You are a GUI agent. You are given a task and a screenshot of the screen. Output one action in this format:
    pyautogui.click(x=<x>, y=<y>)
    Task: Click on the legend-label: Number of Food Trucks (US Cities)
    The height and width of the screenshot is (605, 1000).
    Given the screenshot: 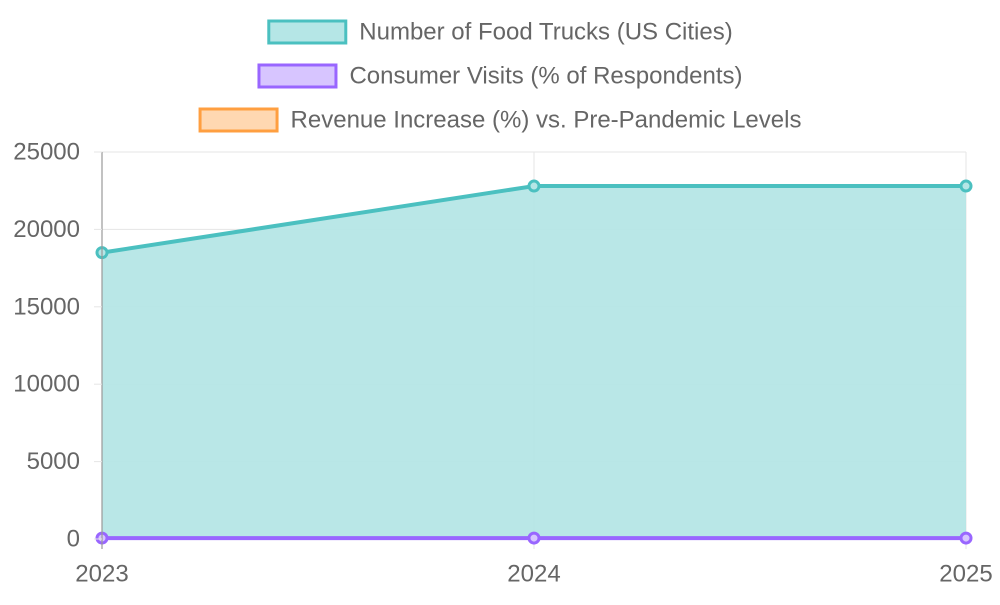 What is the action you would take?
    pyautogui.click(x=545, y=32)
    